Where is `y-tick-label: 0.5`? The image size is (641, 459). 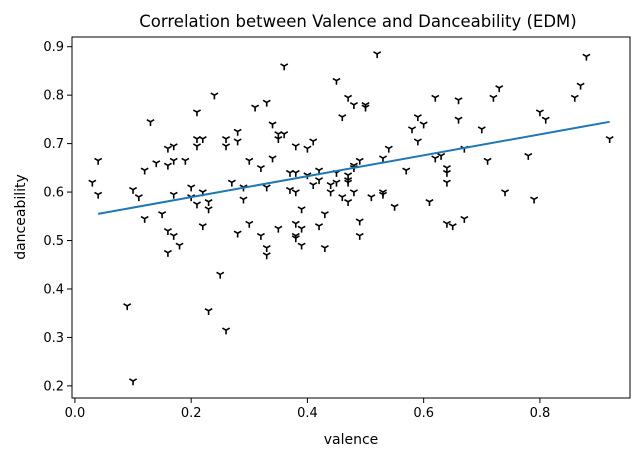
y-tick-label: 0.5 is located at coordinates (53, 241).